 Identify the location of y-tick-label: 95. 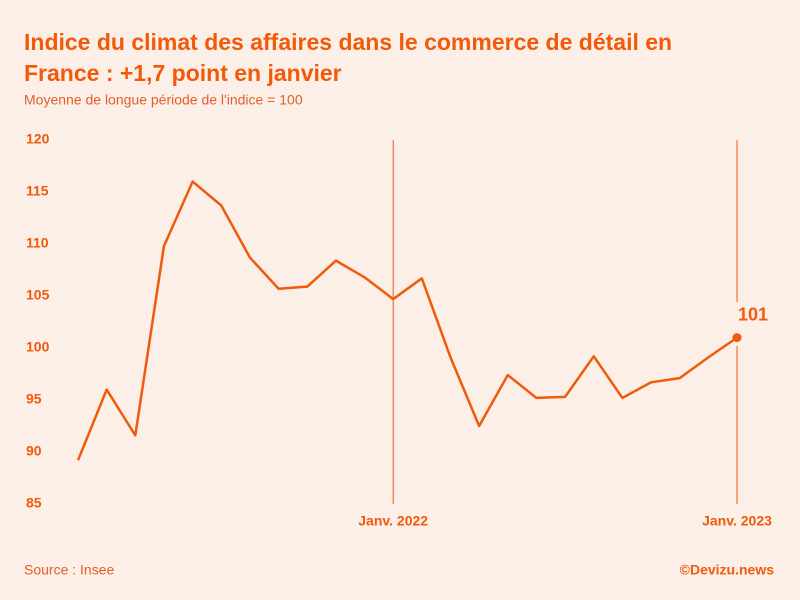
(34, 399).